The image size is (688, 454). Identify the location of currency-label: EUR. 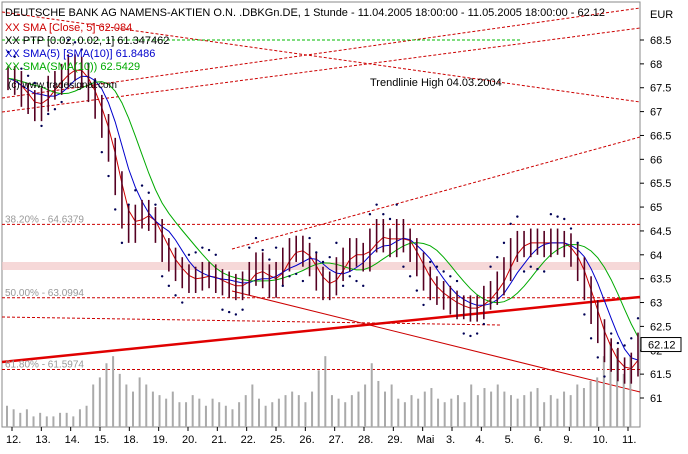
(661, 15).